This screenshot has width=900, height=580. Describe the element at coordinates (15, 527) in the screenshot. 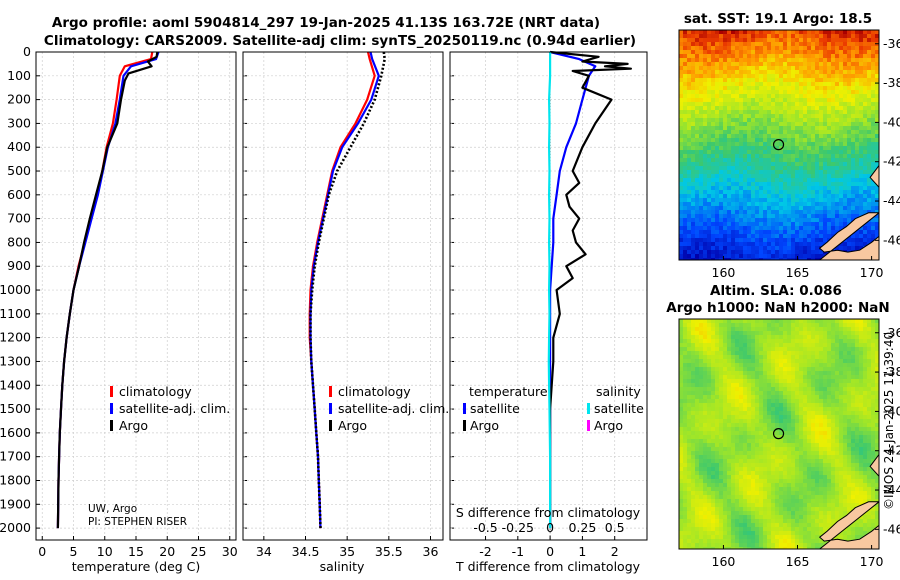

I see `y-tick-label: 2000` at that location.